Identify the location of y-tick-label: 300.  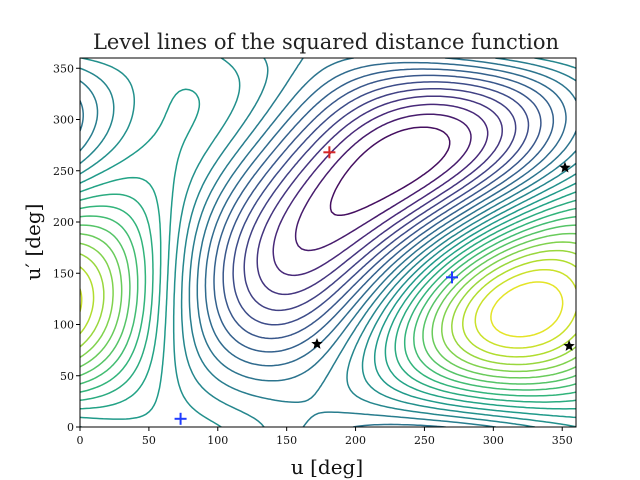
(63, 120).